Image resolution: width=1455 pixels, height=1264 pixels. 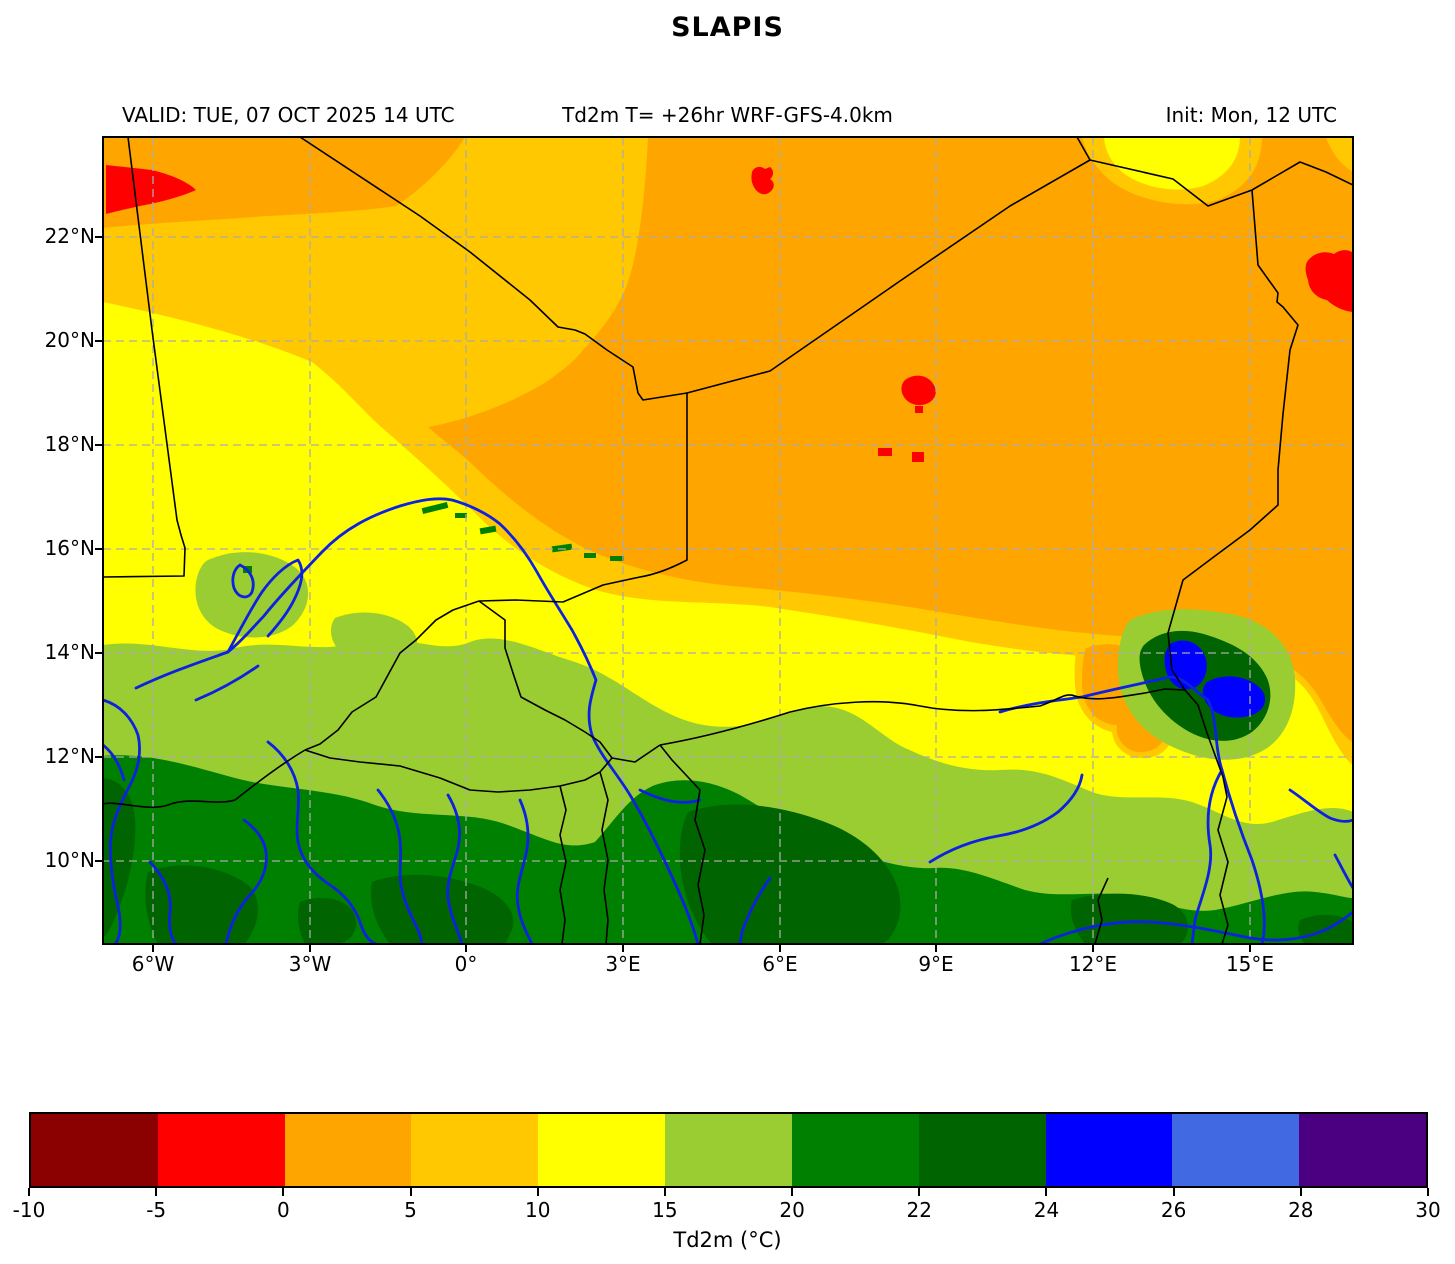 I want to click on logone-river, so click(x=1207, y=856).